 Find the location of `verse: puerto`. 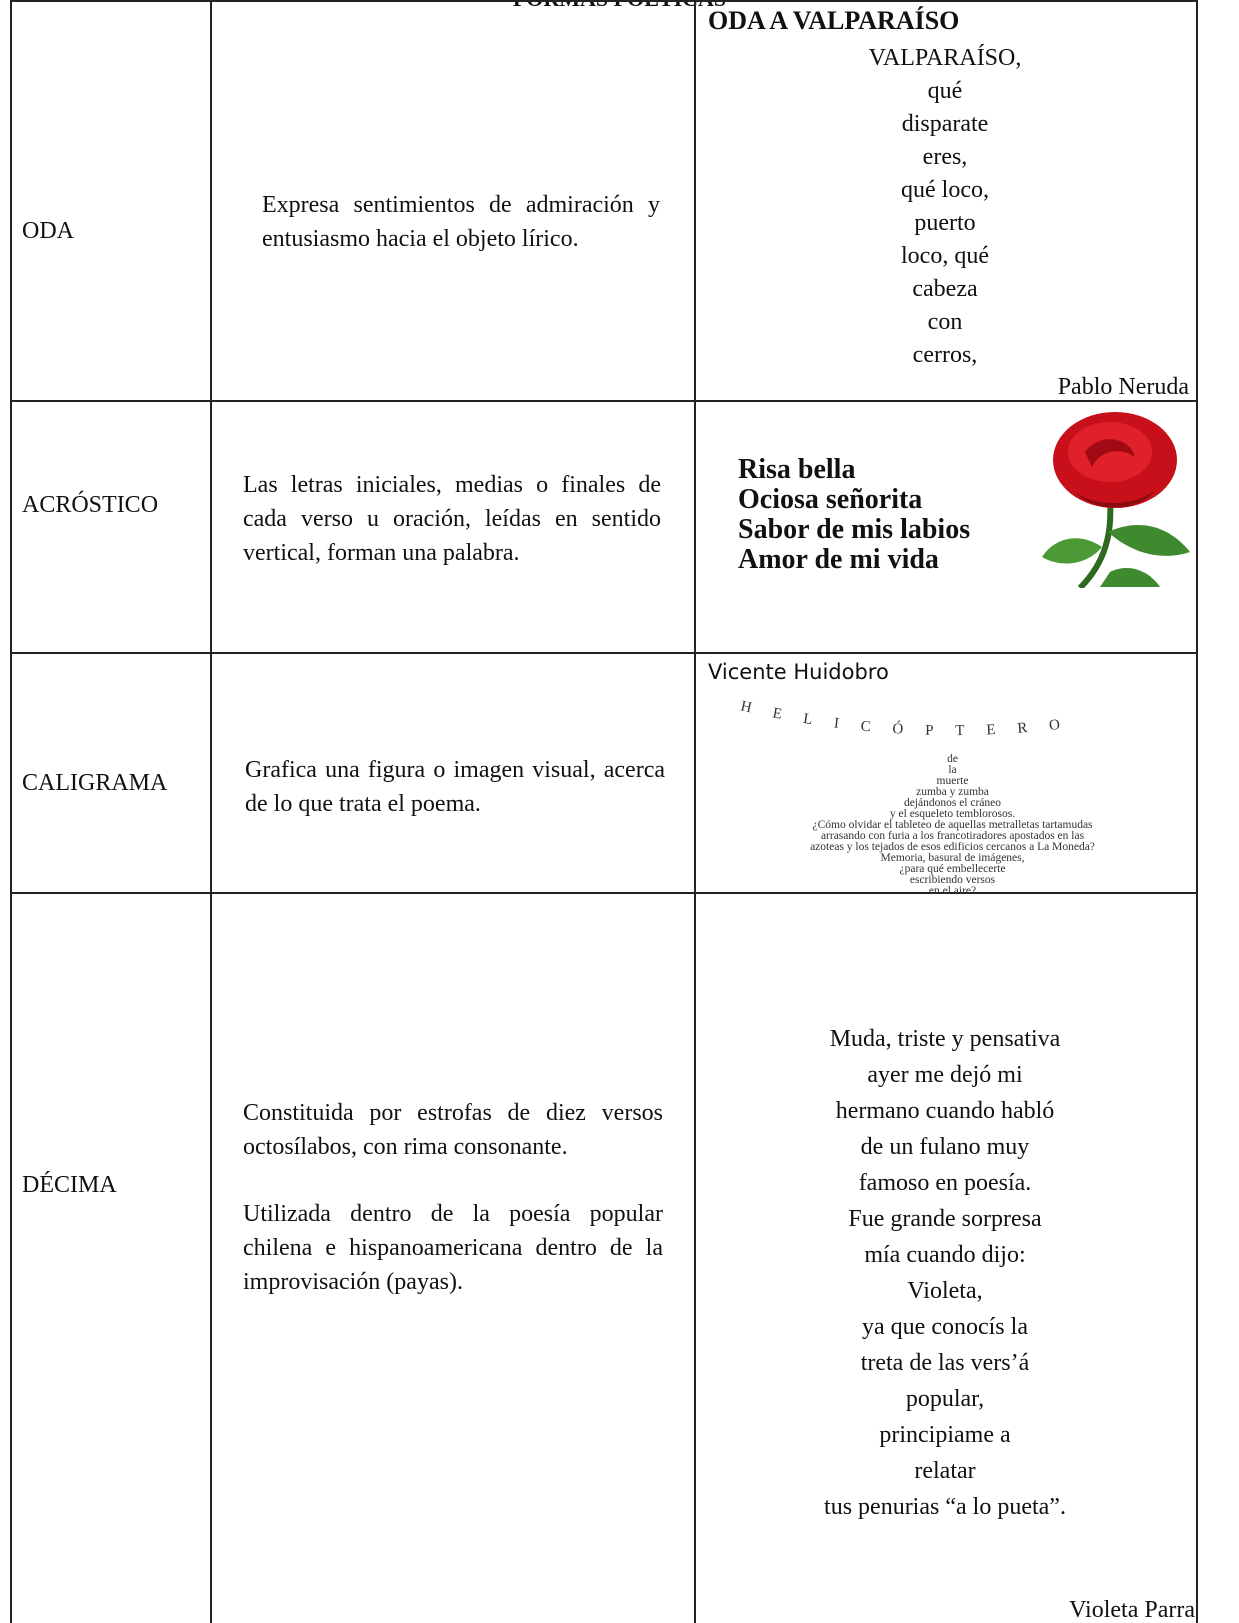

verse: puerto is located at coordinates (945, 223).